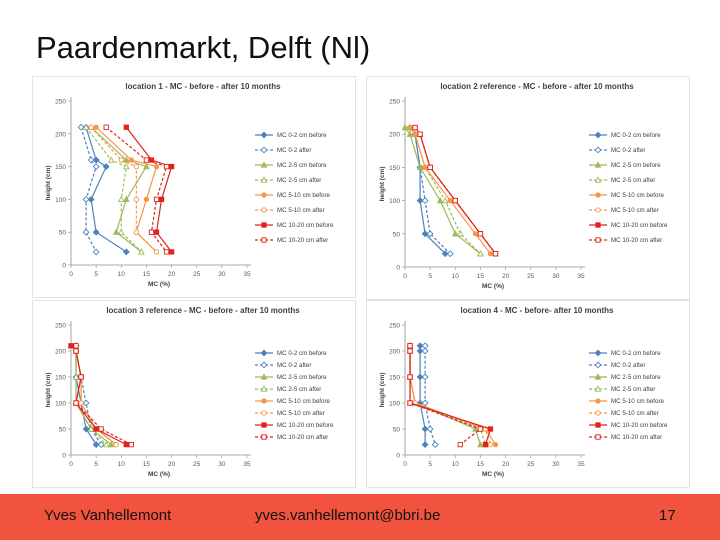 The height and width of the screenshot is (540, 720). What do you see at coordinates (48, 182) in the screenshot?
I see `y-axis-label: height (cm)` at bounding box center [48, 182].